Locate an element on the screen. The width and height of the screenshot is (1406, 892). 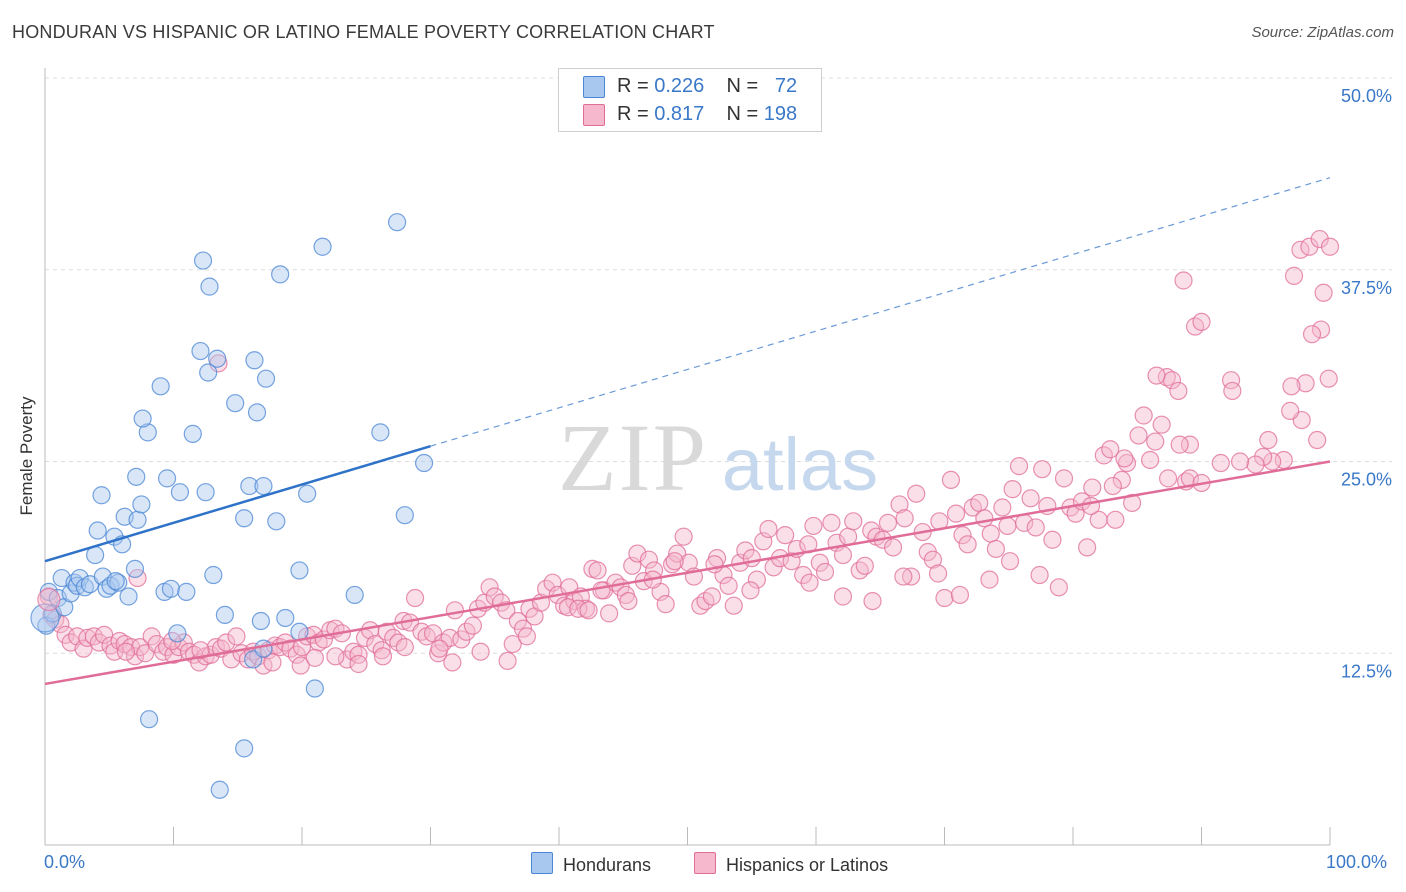
r-value: 0.226 is located at coordinates (679, 86).